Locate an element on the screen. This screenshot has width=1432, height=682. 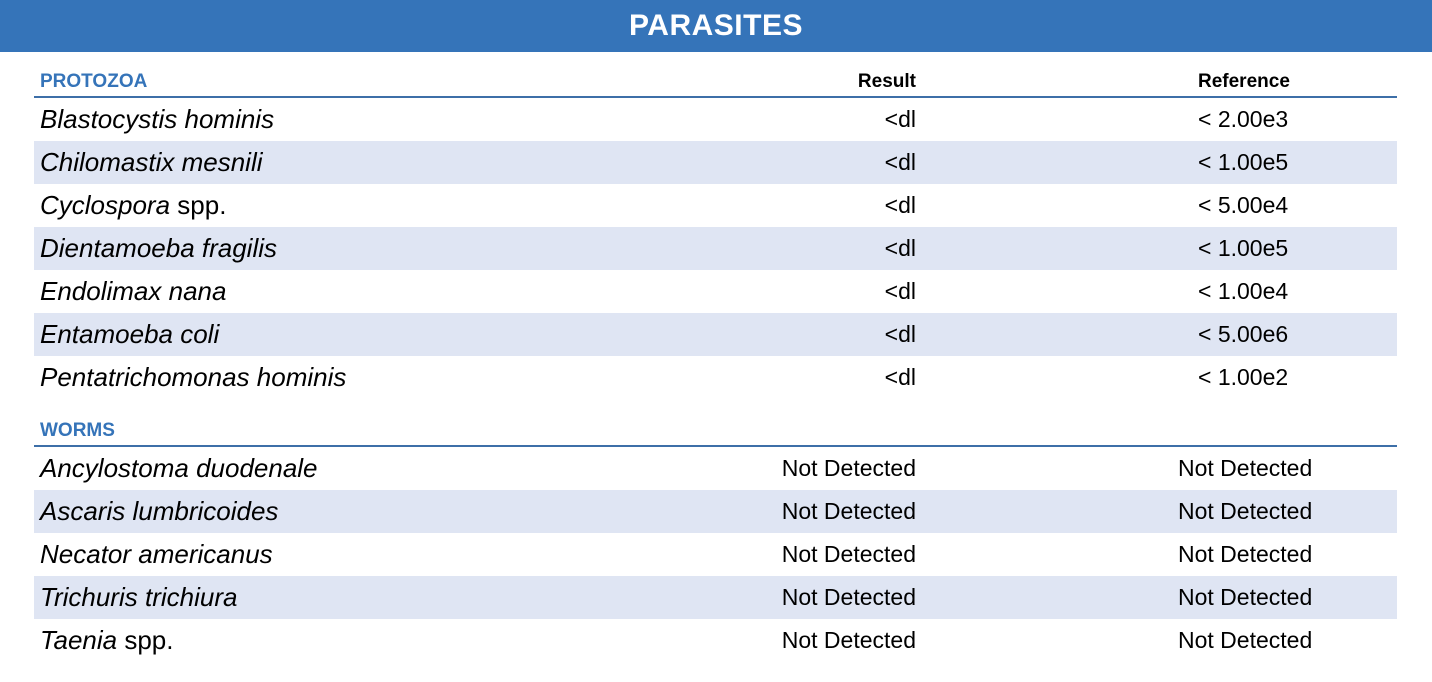
organism-name: Ascaris lumbricoides is located at coordinates (159, 511).